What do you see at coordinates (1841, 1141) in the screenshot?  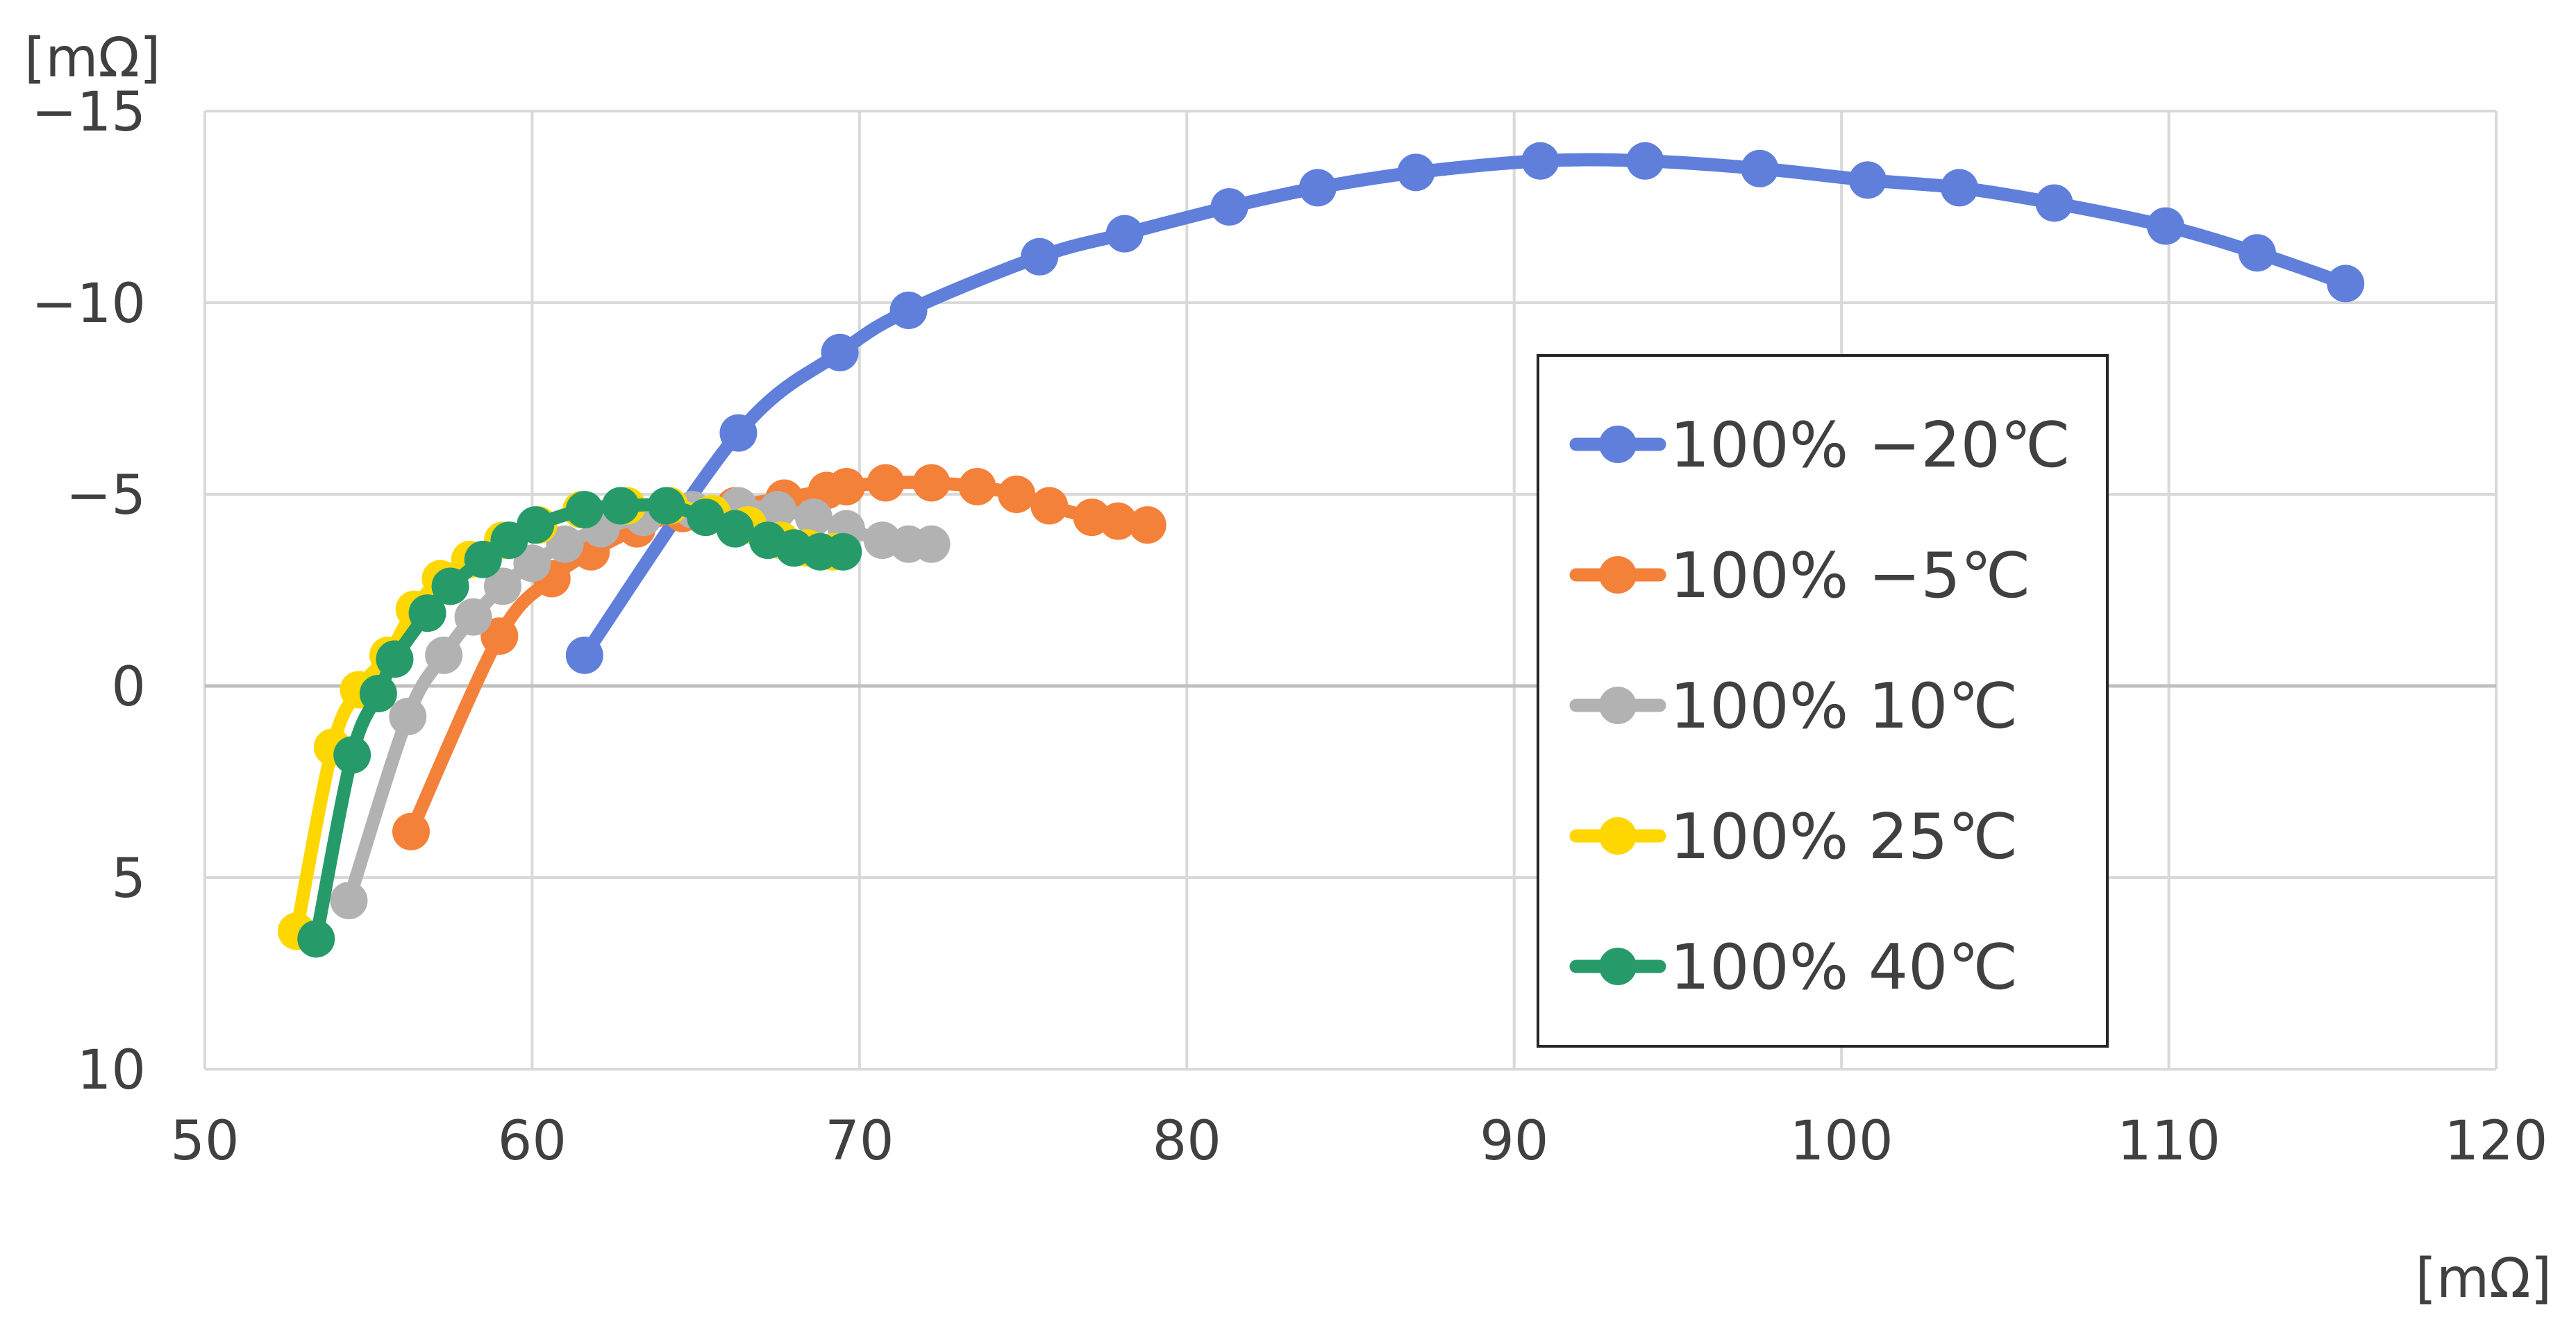 I see `x-tick-label: 100` at bounding box center [1841, 1141].